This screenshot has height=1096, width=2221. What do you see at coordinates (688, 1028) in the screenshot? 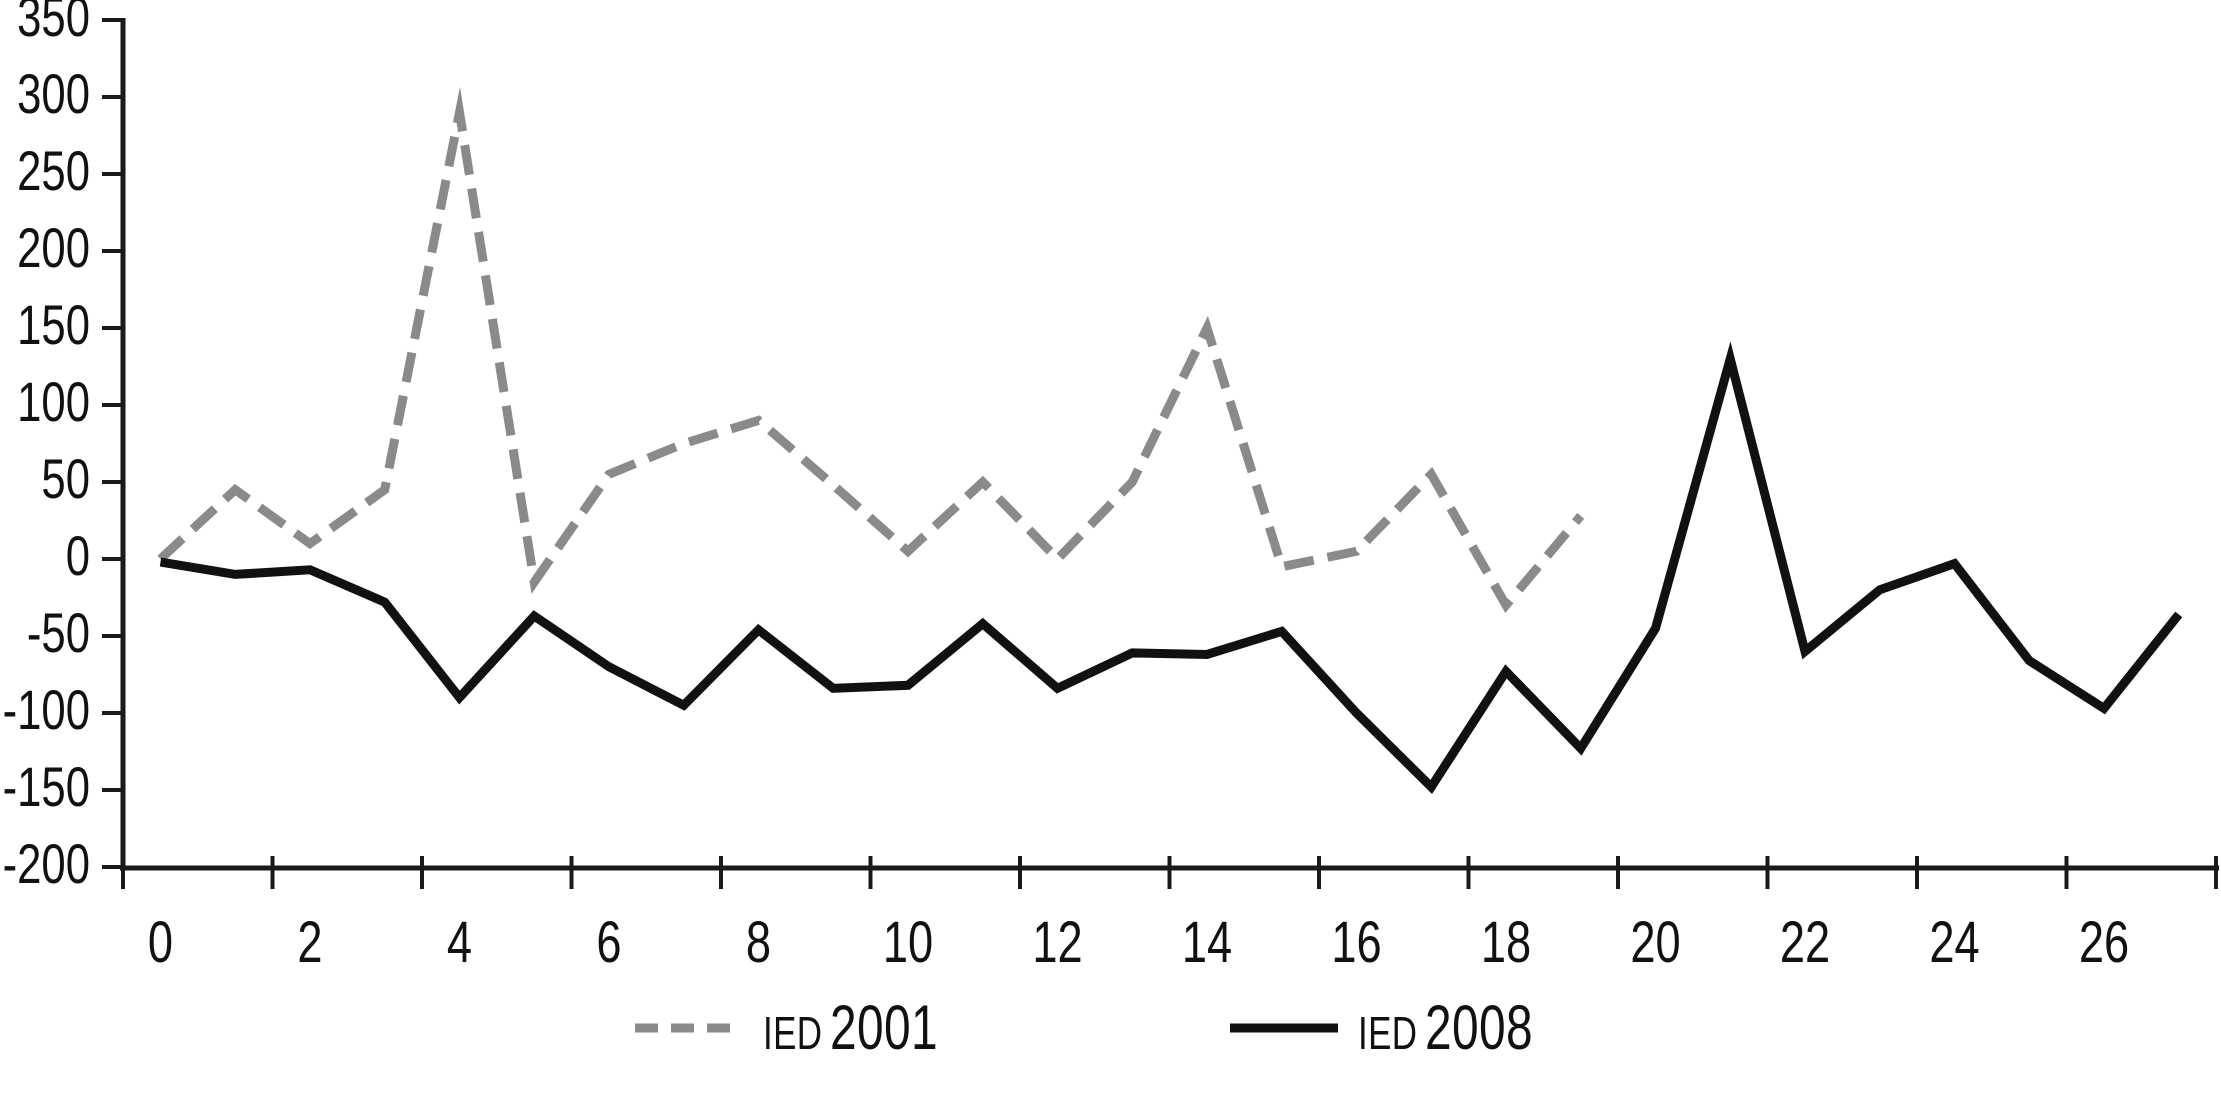
I see `dashed-line-sample-icon` at bounding box center [688, 1028].